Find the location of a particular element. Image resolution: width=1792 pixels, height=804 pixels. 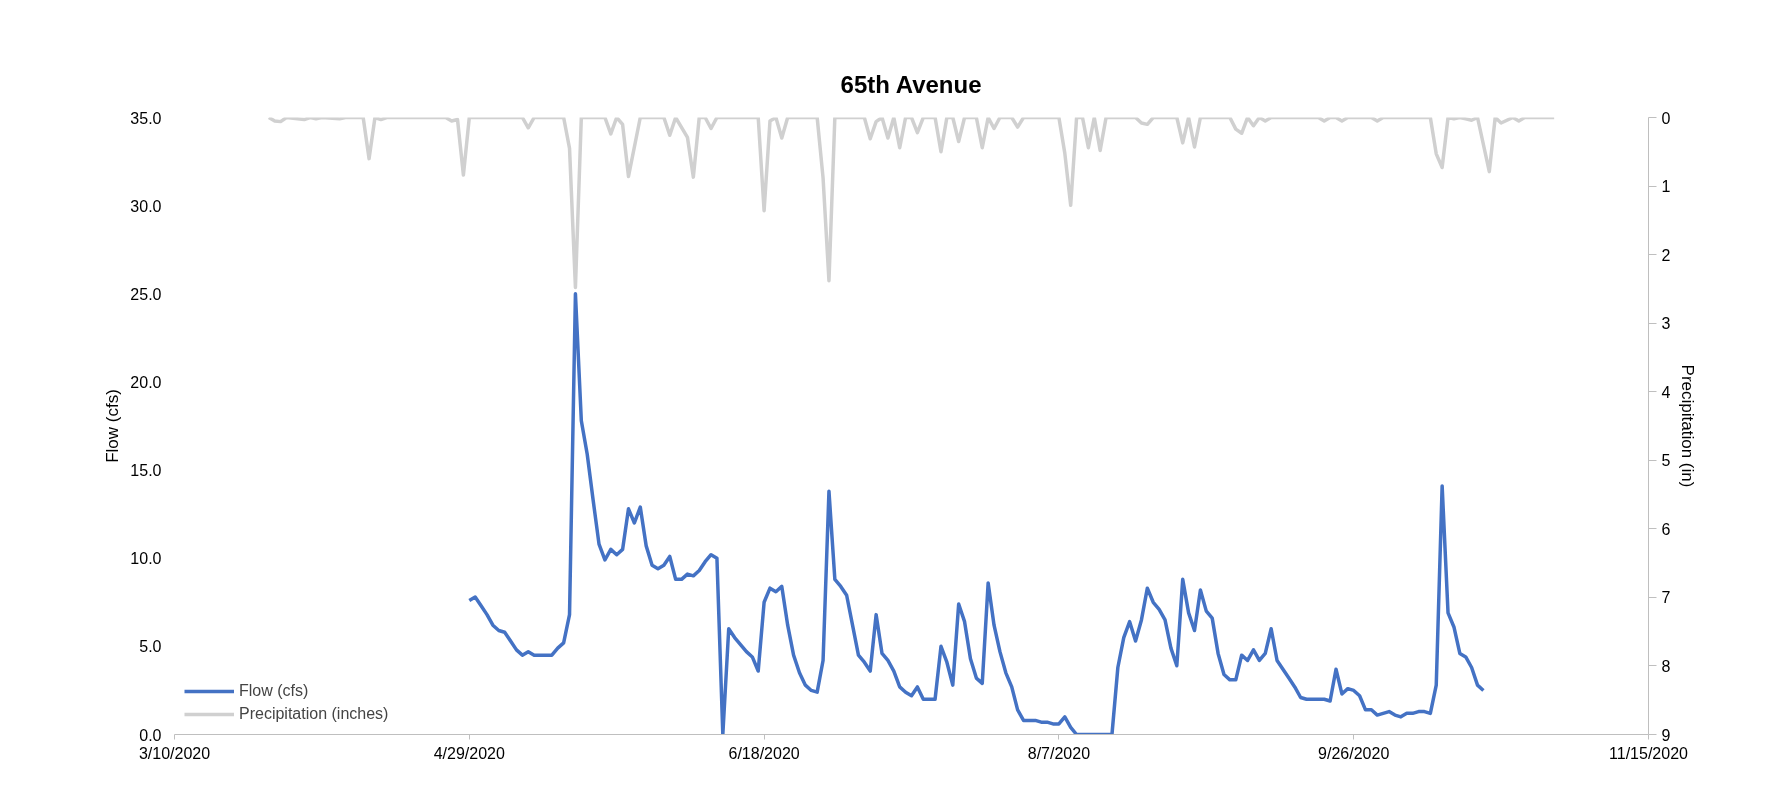

y-axis-title: Flow (cfs) is located at coordinates (113, 426).